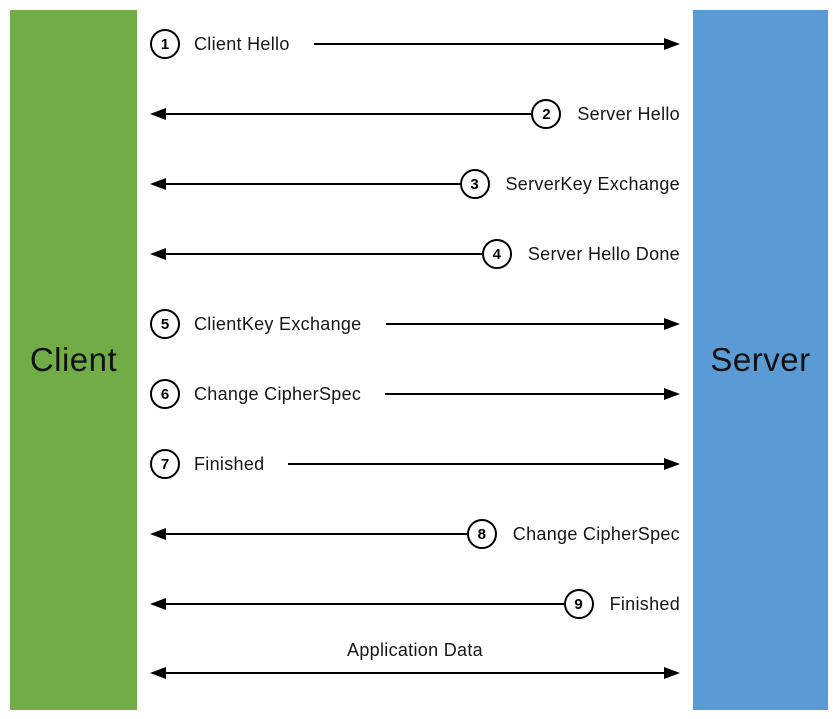 Image resolution: width=839 pixels, height=719 pixels. I want to click on message-row-7: 7 Finished, so click(415, 464).